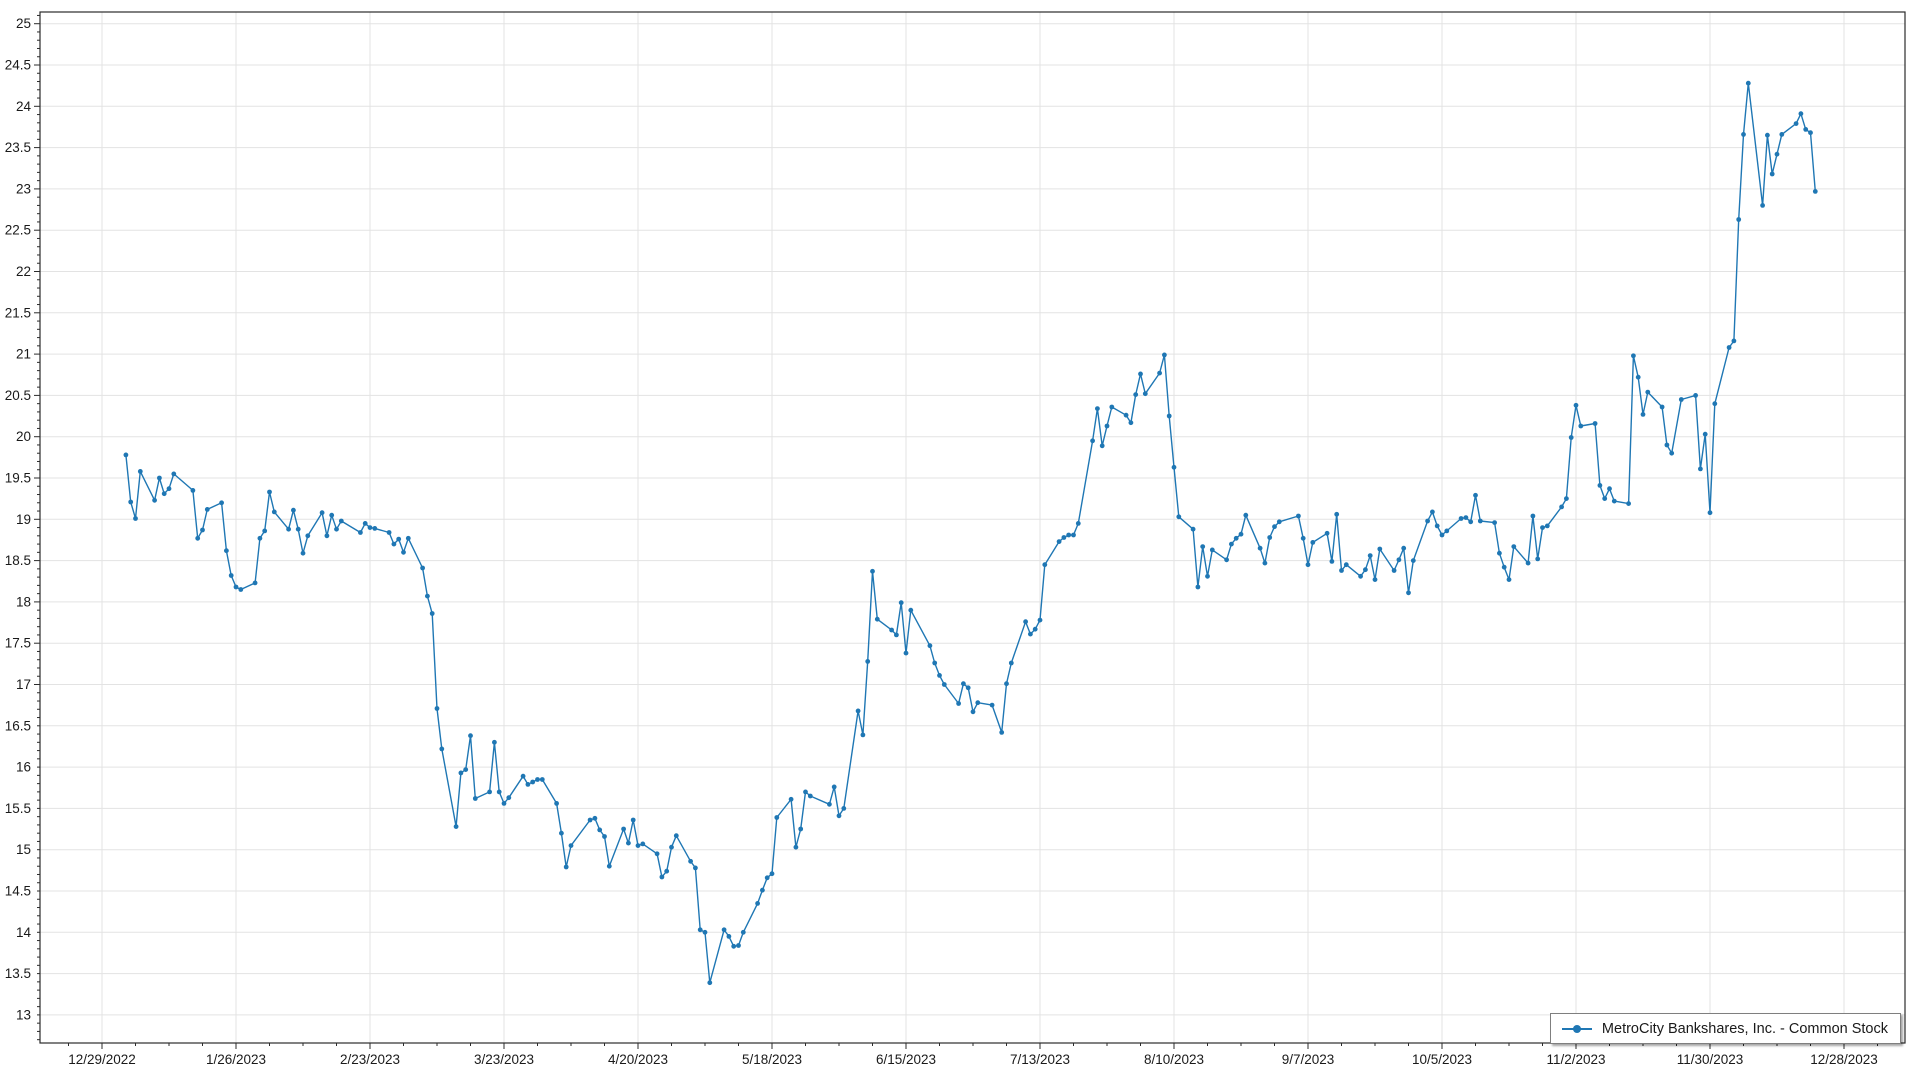 Image resolution: width=1920 pixels, height=1080 pixels. What do you see at coordinates (18, 230) in the screenshot?
I see `y-axis-tick-label: 22.5` at bounding box center [18, 230].